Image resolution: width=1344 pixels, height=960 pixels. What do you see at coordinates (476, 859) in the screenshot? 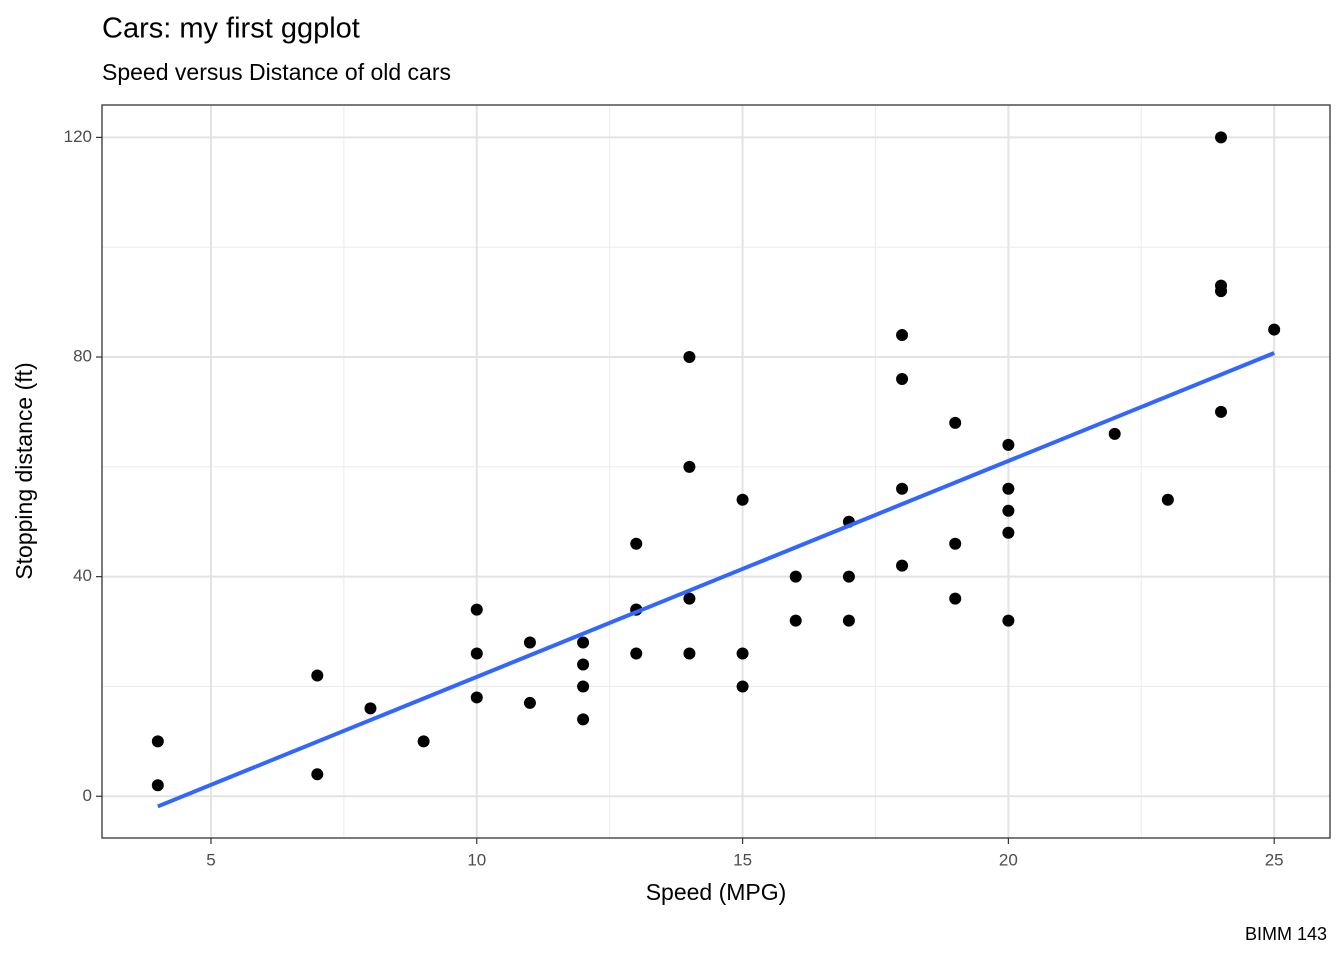
I see `x-tick-label: 10` at bounding box center [476, 859].